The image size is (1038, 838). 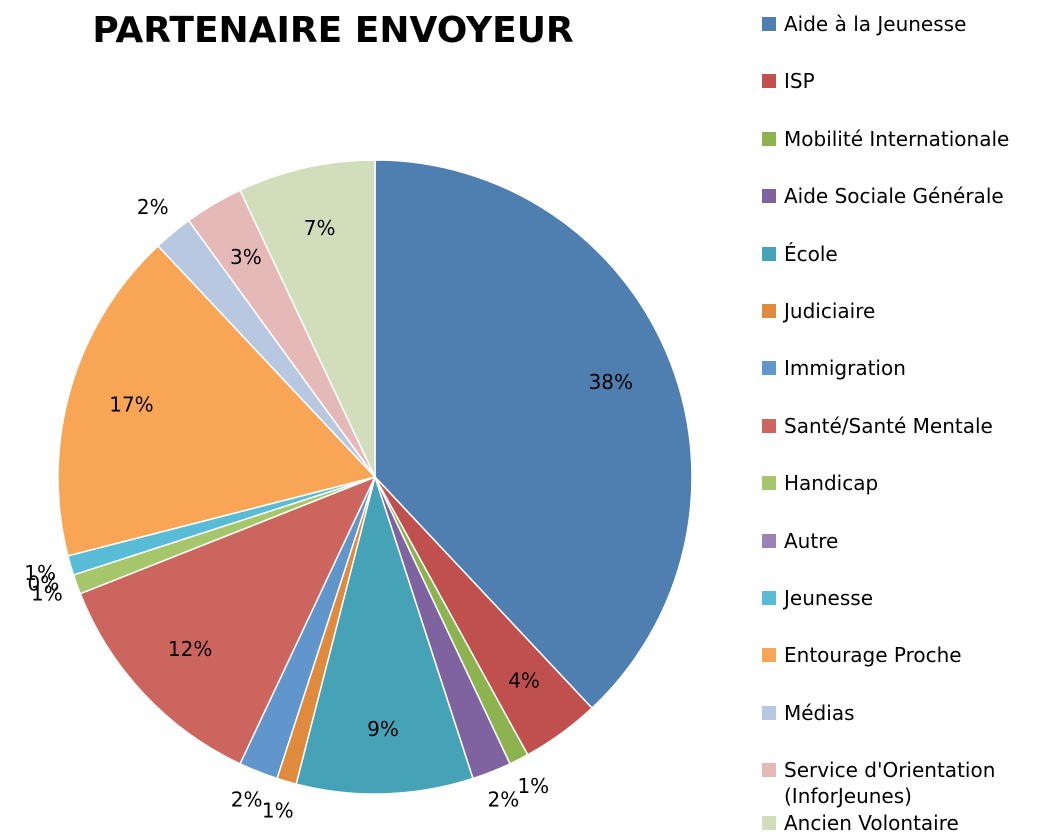 I want to click on legend-item: Aide Sociale Générale, so click(x=893, y=196).